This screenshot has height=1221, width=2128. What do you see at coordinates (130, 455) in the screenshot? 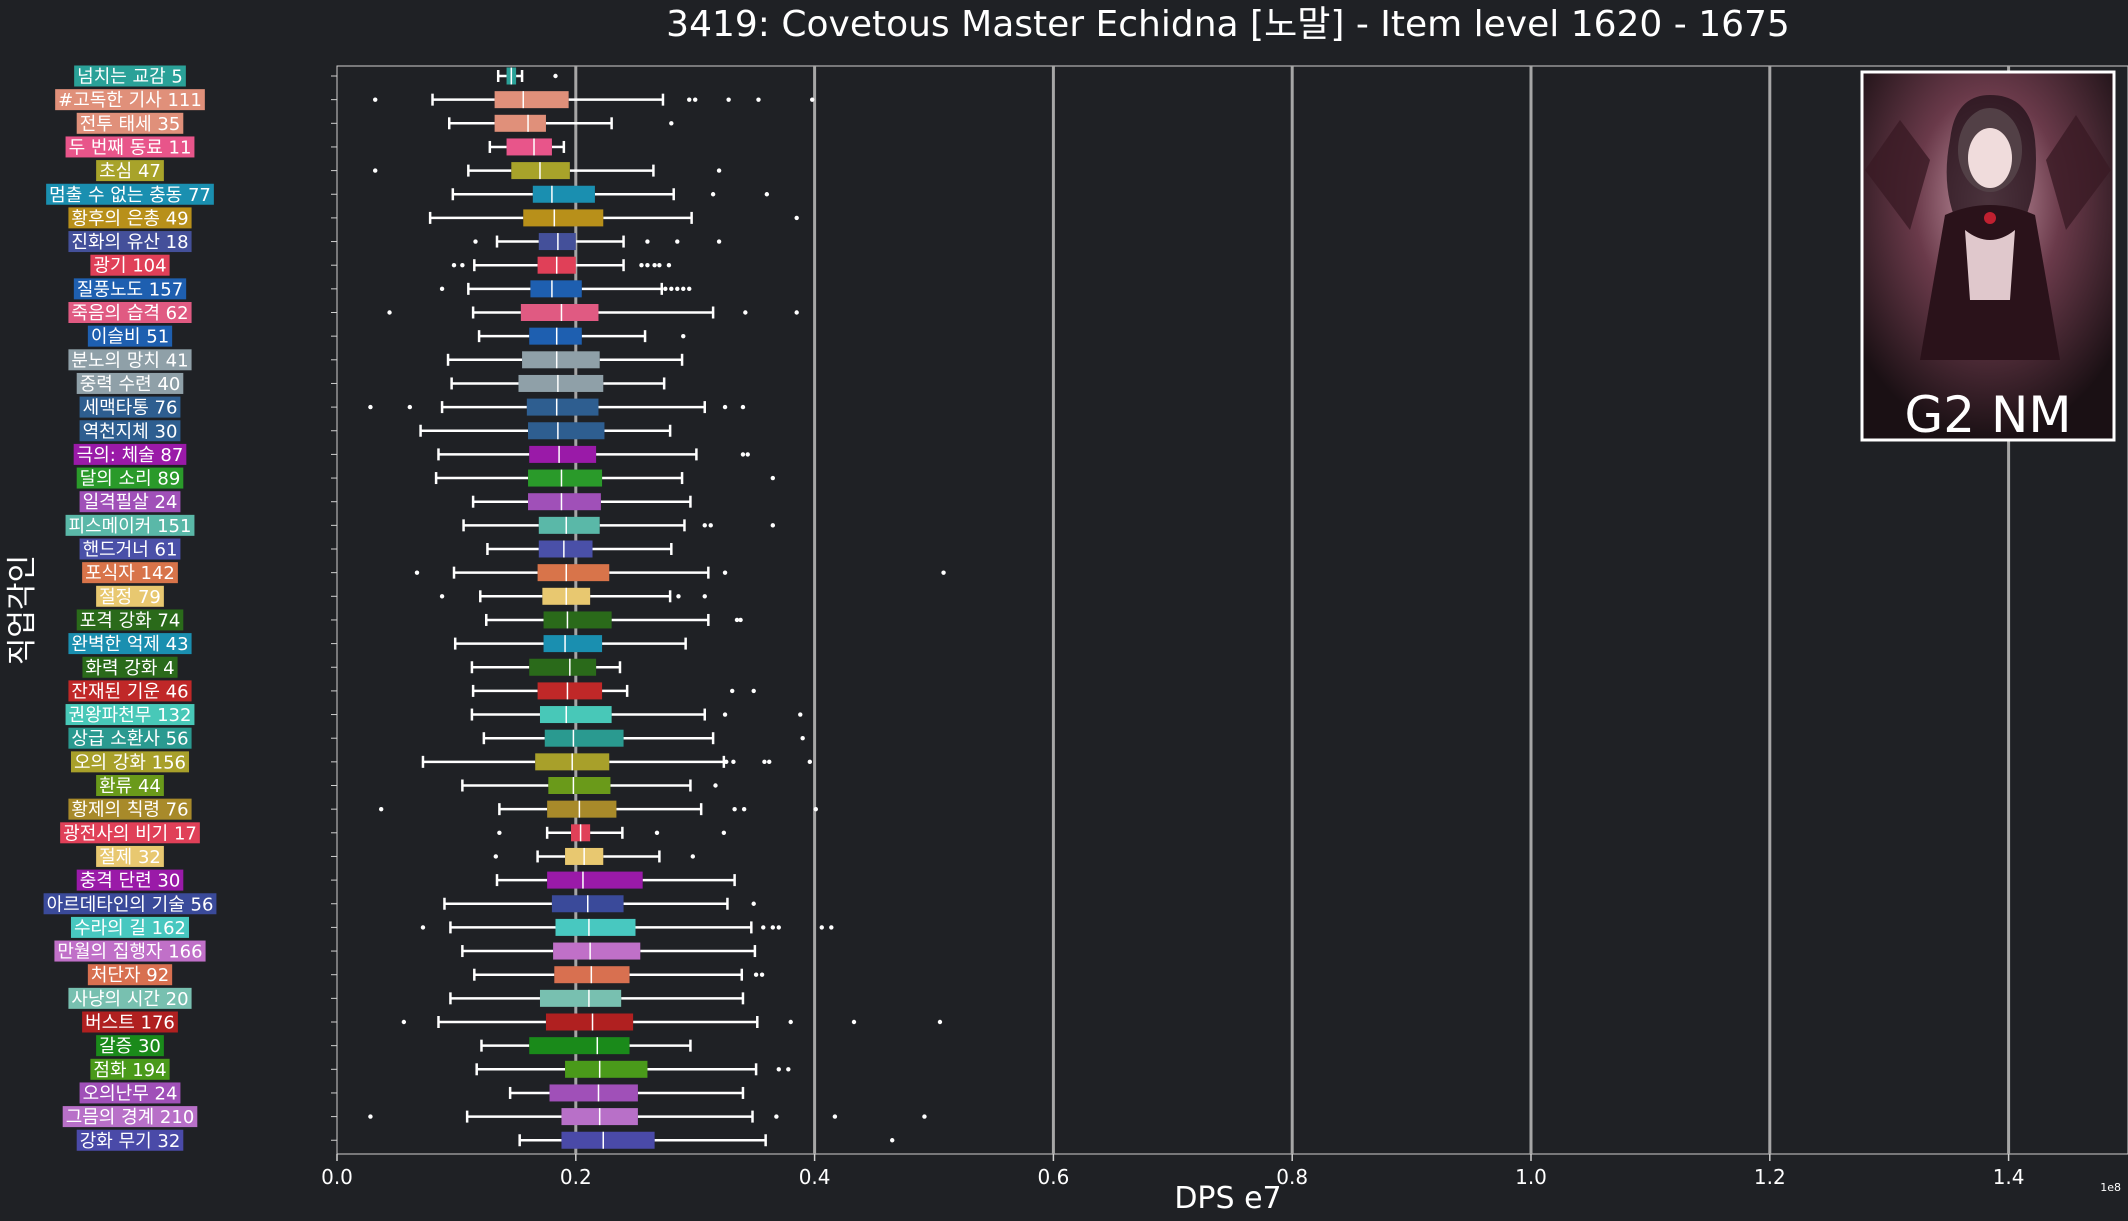
I see `category-label: 극의: 체술 87` at bounding box center [130, 455].